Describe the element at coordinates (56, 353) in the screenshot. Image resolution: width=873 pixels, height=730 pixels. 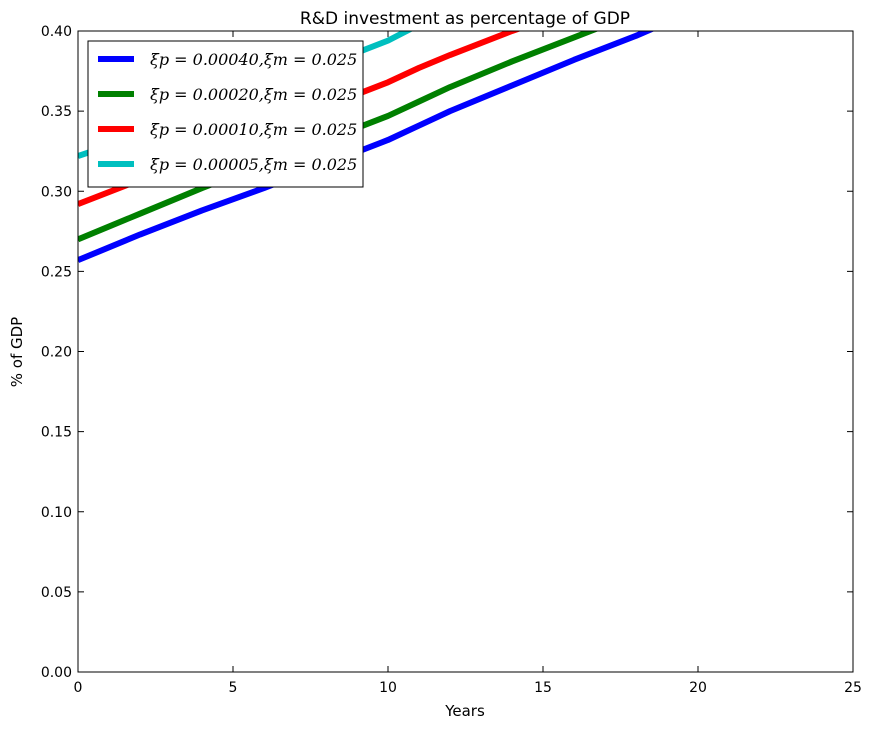
I see `y-tick-label: 0.20` at that location.